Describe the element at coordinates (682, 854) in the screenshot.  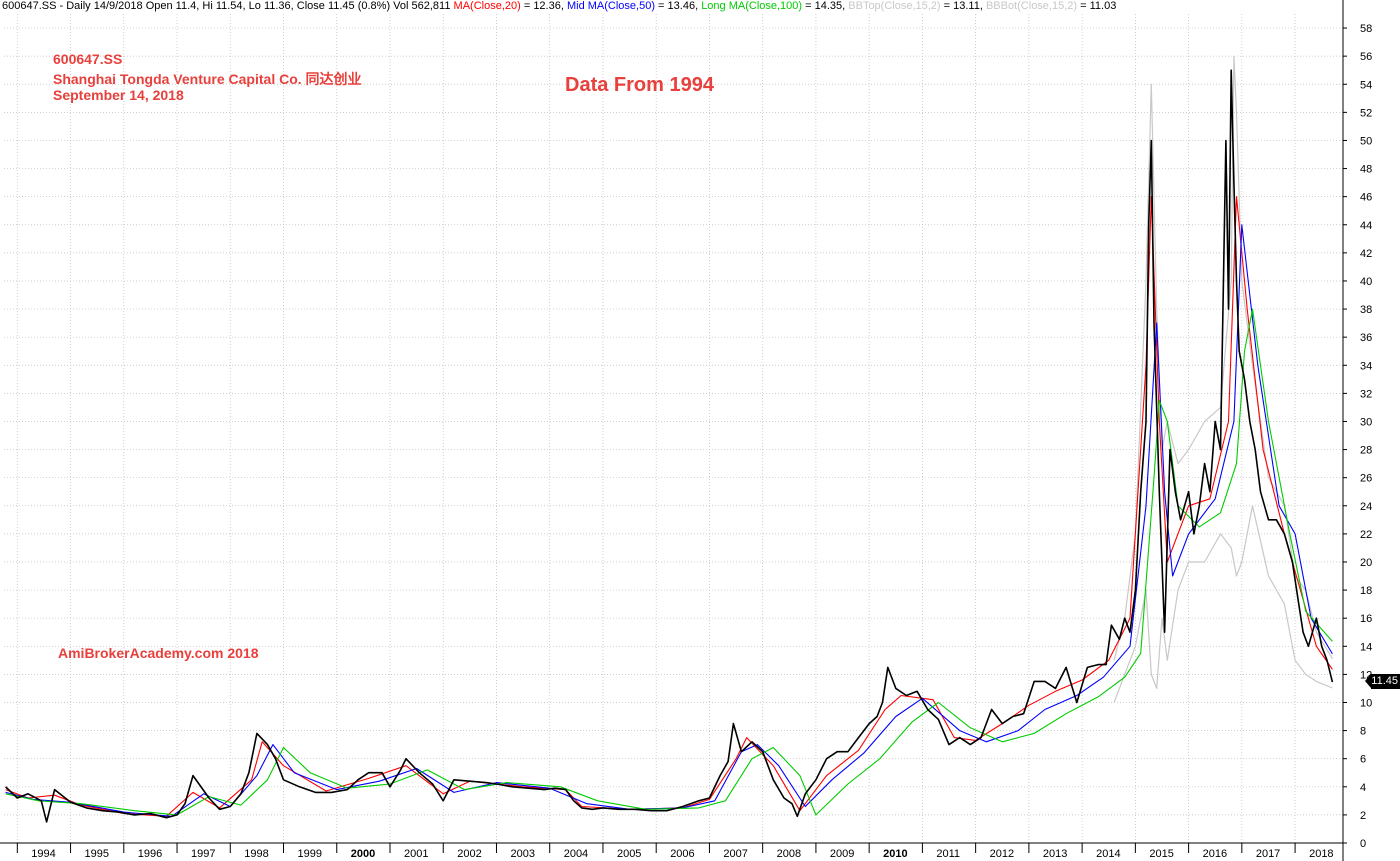
I see `x-tick-label: 2006` at that location.